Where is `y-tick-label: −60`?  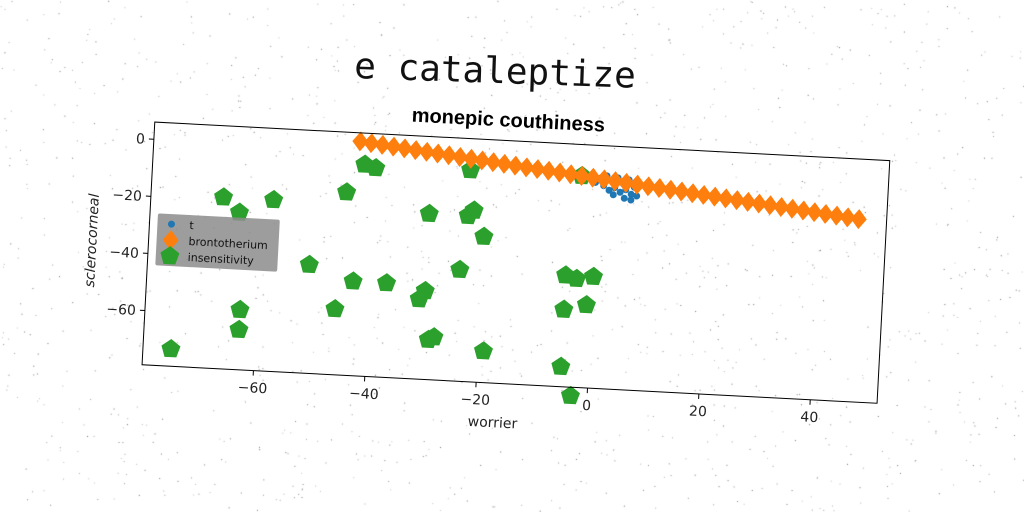
y-tick-label: −60 is located at coordinates (121, 311).